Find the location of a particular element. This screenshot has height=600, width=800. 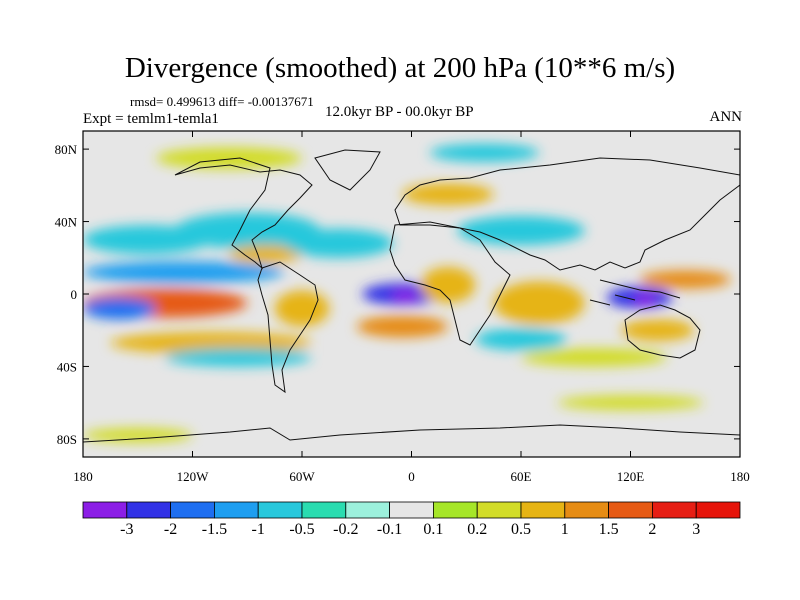

field-region-africa-pos is located at coordinates (448, 285).